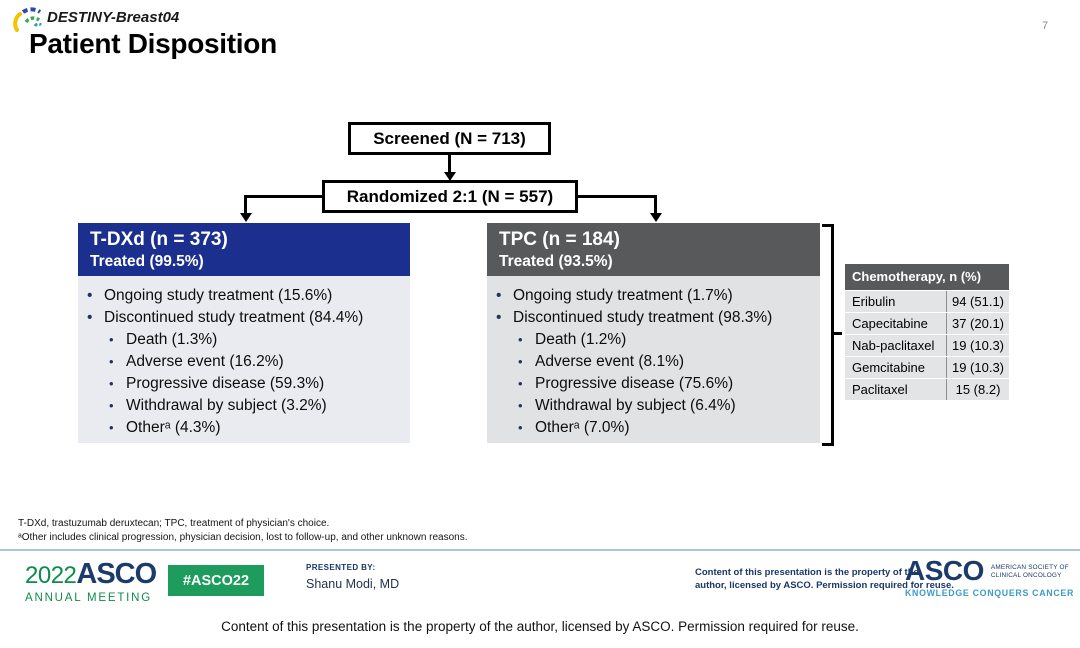 This screenshot has width=1080, height=648. Describe the element at coordinates (147, 261) in the screenshot. I see `tdxd-arm-subtitle: Treated (99.5%)` at that location.